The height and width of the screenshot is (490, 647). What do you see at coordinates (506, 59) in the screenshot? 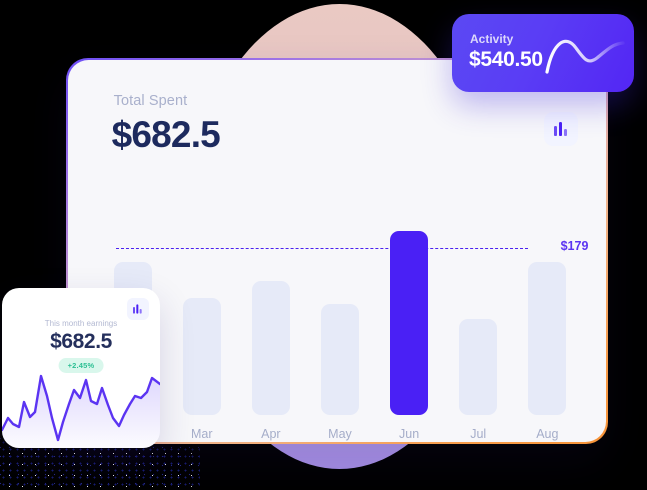
I see `activity-amount: $540.50` at bounding box center [506, 59].